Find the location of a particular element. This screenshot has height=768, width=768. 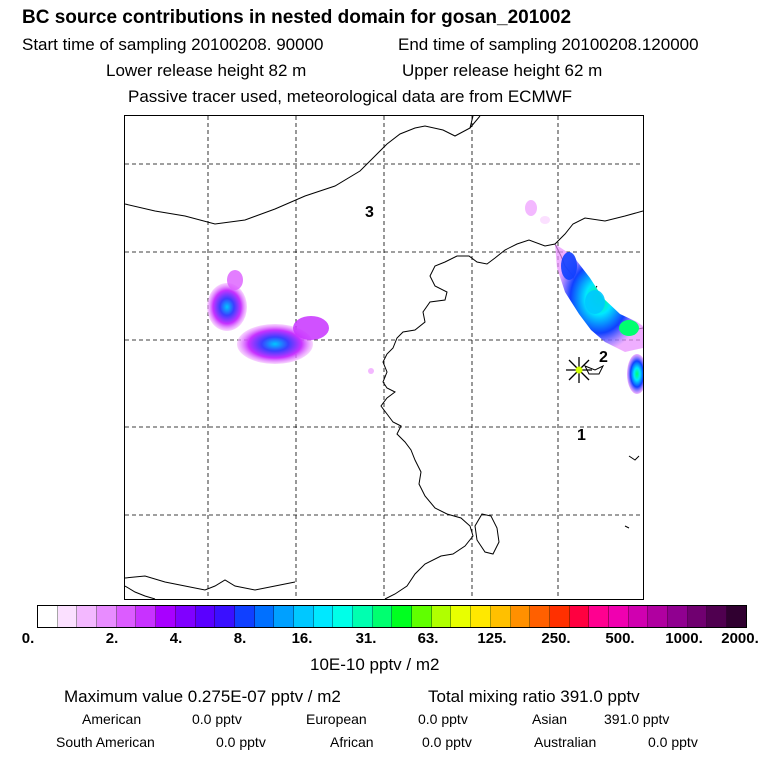

colorbar-tick-label: 0. is located at coordinates (28, 638).